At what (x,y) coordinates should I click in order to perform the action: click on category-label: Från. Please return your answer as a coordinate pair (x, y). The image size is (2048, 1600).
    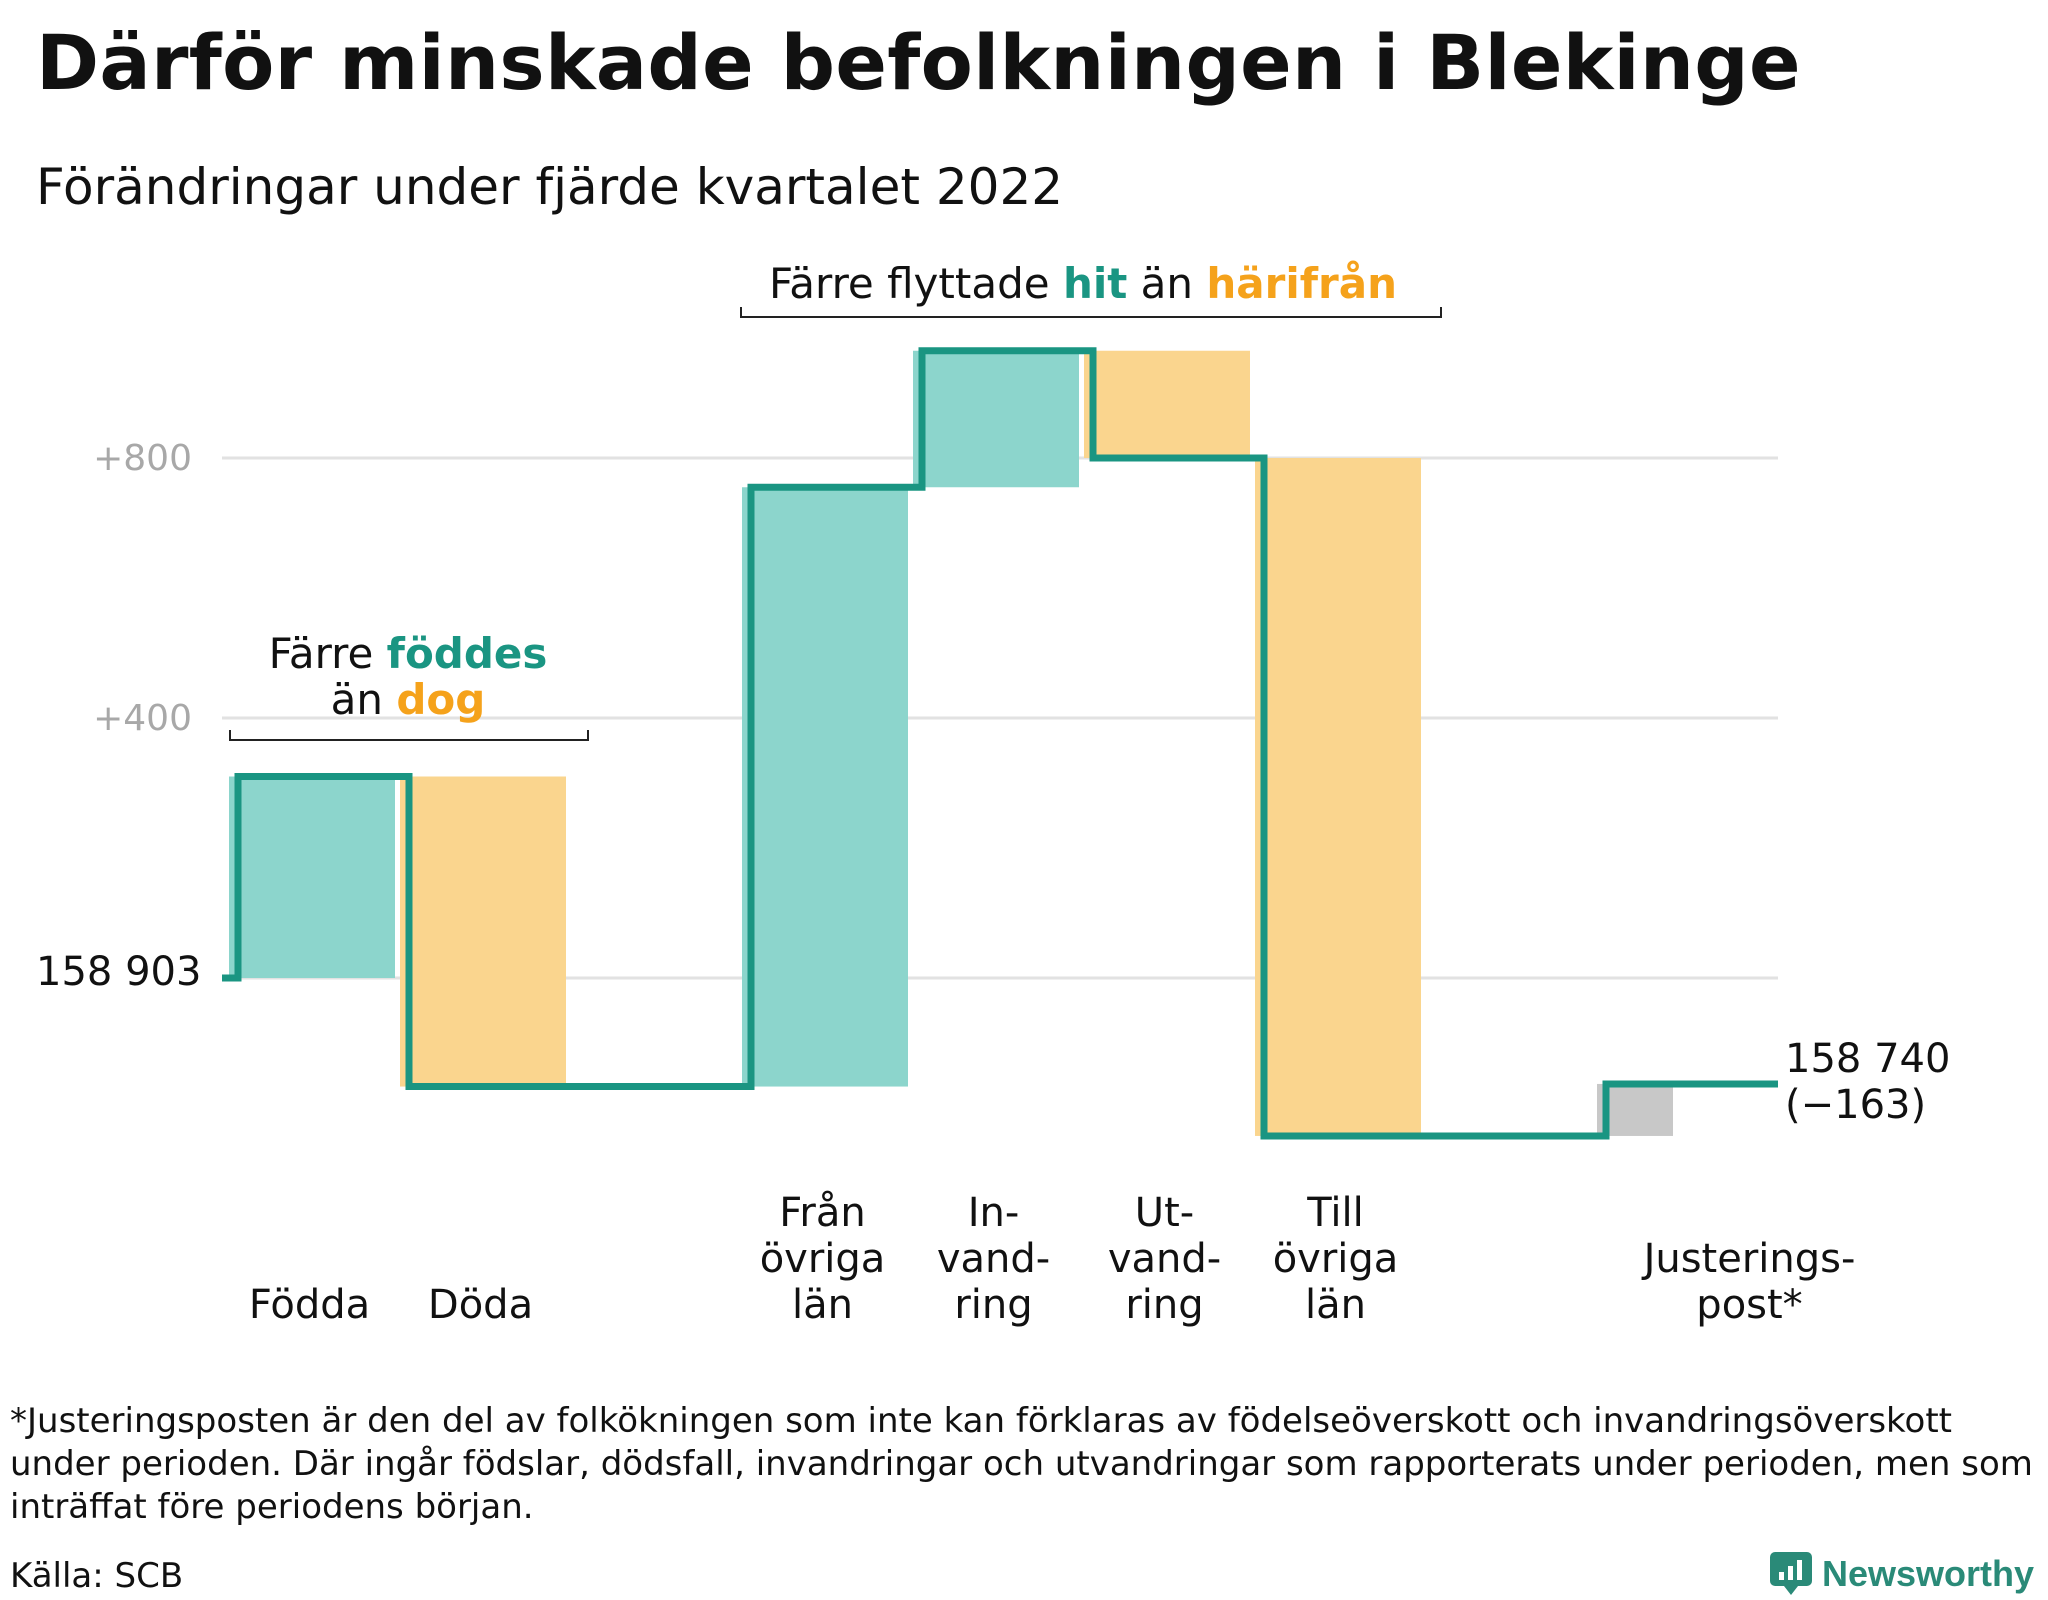
    Looking at the image, I should click on (822, 1213).